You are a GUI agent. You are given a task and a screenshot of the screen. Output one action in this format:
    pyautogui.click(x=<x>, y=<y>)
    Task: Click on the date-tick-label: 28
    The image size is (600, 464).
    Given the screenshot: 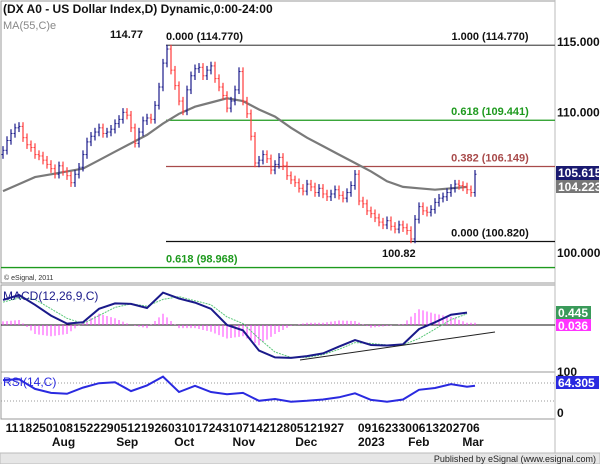 What is the action you would take?
    pyautogui.click(x=284, y=428)
    